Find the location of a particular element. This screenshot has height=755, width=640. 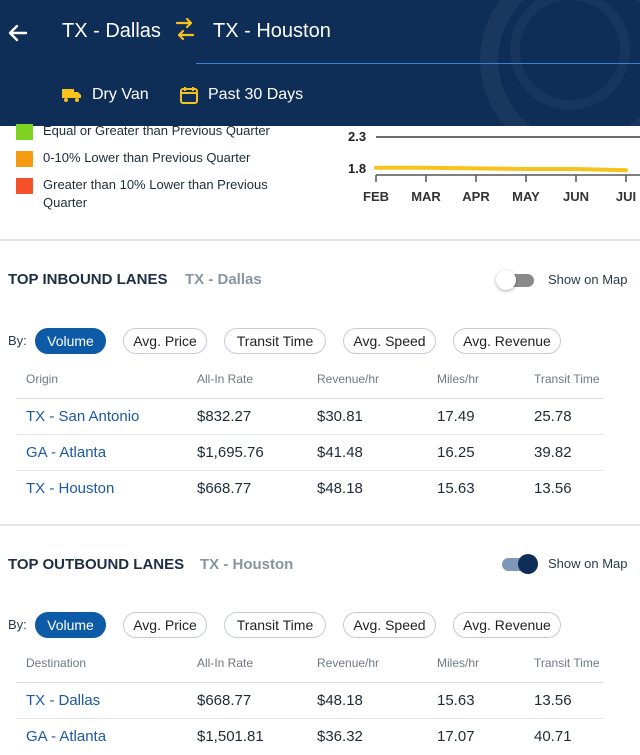

cell-transit: 25.78 is located at coordinates (553, 416).